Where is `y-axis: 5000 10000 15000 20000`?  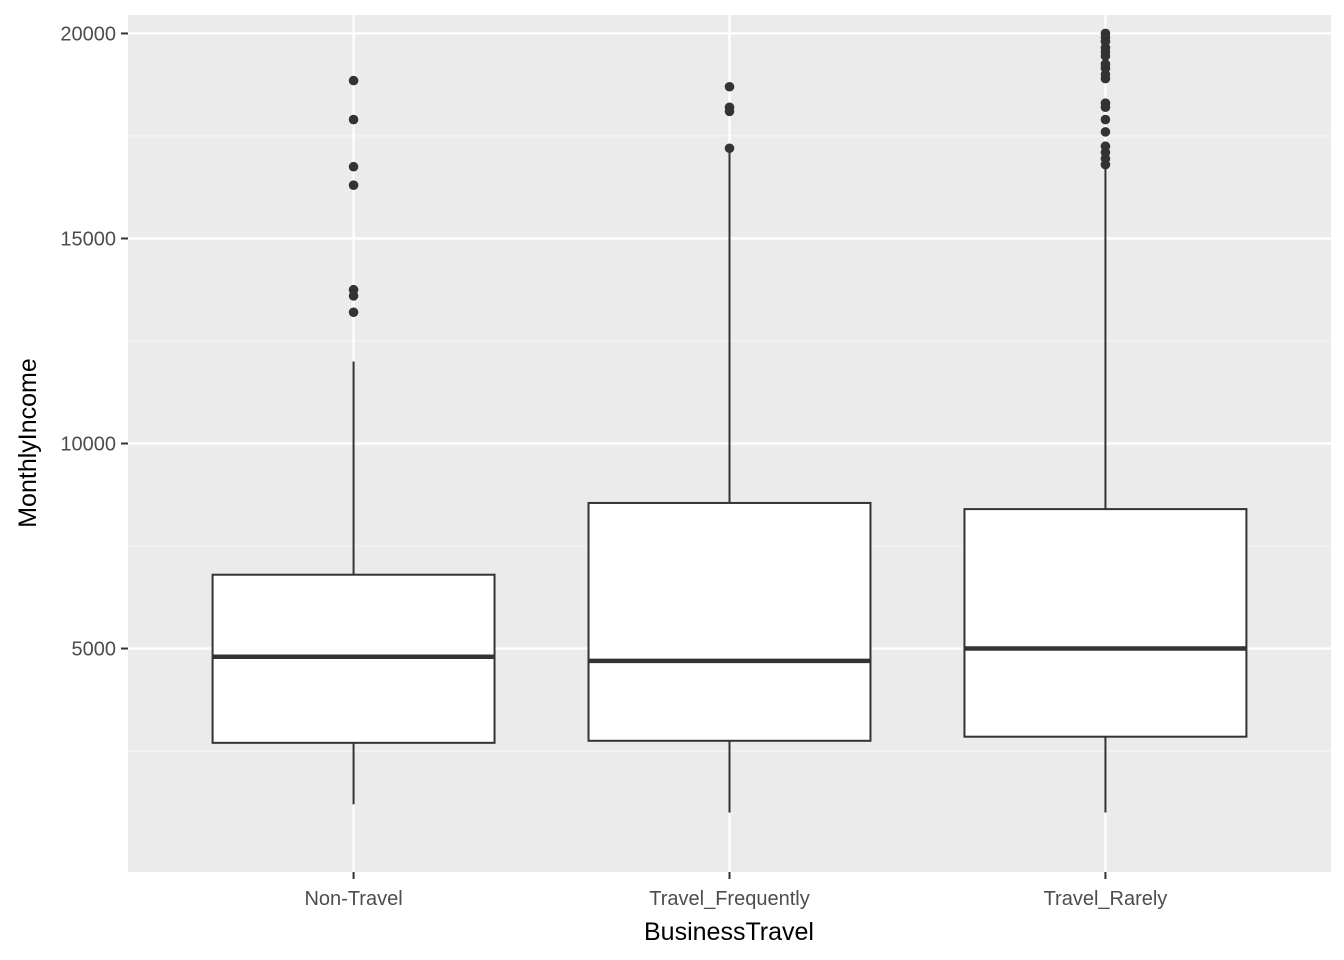
y-axis: 5000 10000 15000 20000 is located at coordinates (94, 342).